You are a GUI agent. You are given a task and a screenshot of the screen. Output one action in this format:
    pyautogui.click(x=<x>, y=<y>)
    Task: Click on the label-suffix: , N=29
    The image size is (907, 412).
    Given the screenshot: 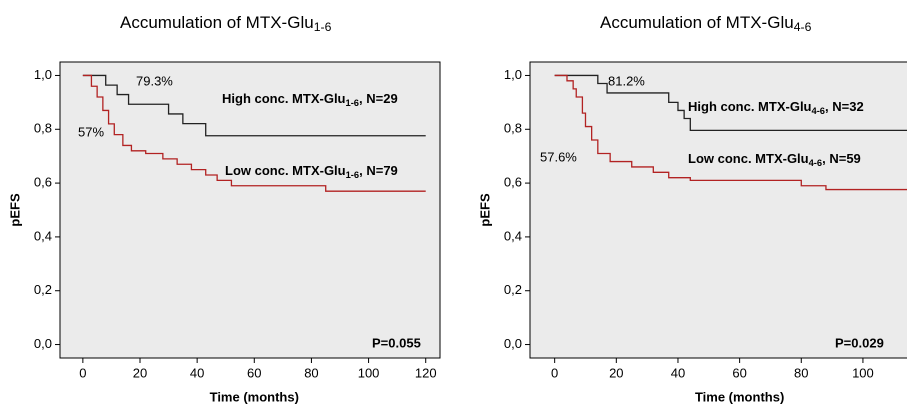 What is the action you would take?
    pyautogui.click(x=378, y=98)
    